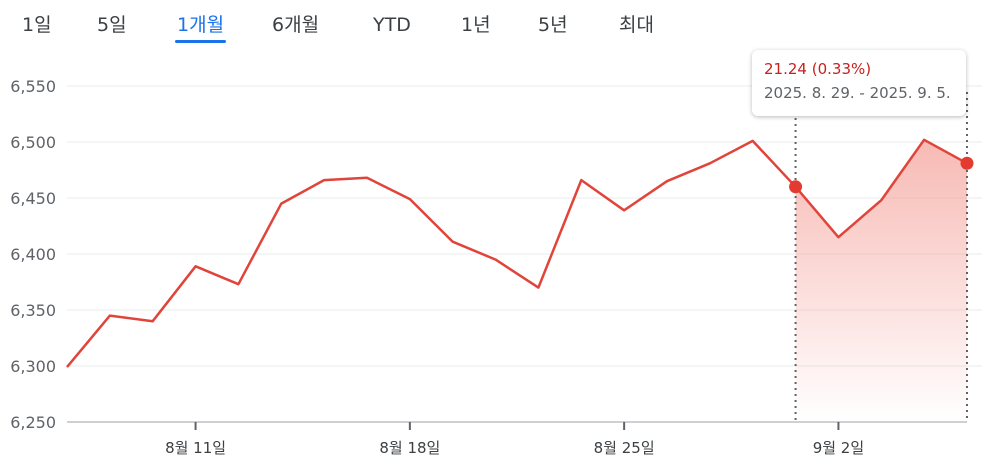 This screenshot has width=983, height=463. What do you see at coordinates (295, 25) in the screenshot?
I see `tab-6m: 6개월` at bounding box center [295, 25].